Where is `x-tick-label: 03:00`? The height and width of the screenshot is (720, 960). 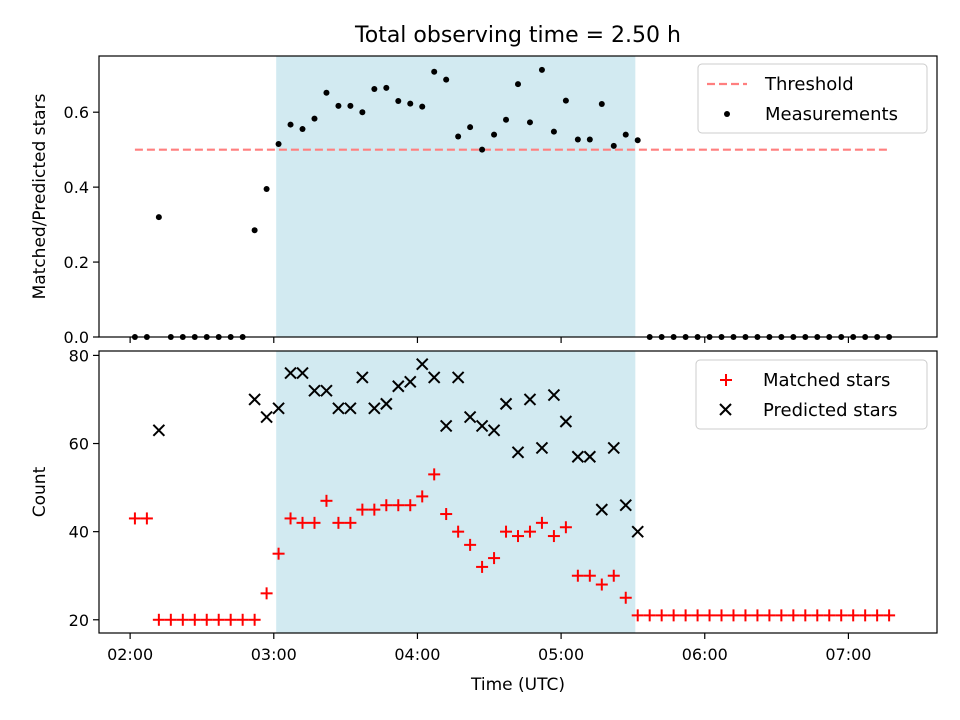
x-tick-label: 03:00 is located at coordinates (274, 654).